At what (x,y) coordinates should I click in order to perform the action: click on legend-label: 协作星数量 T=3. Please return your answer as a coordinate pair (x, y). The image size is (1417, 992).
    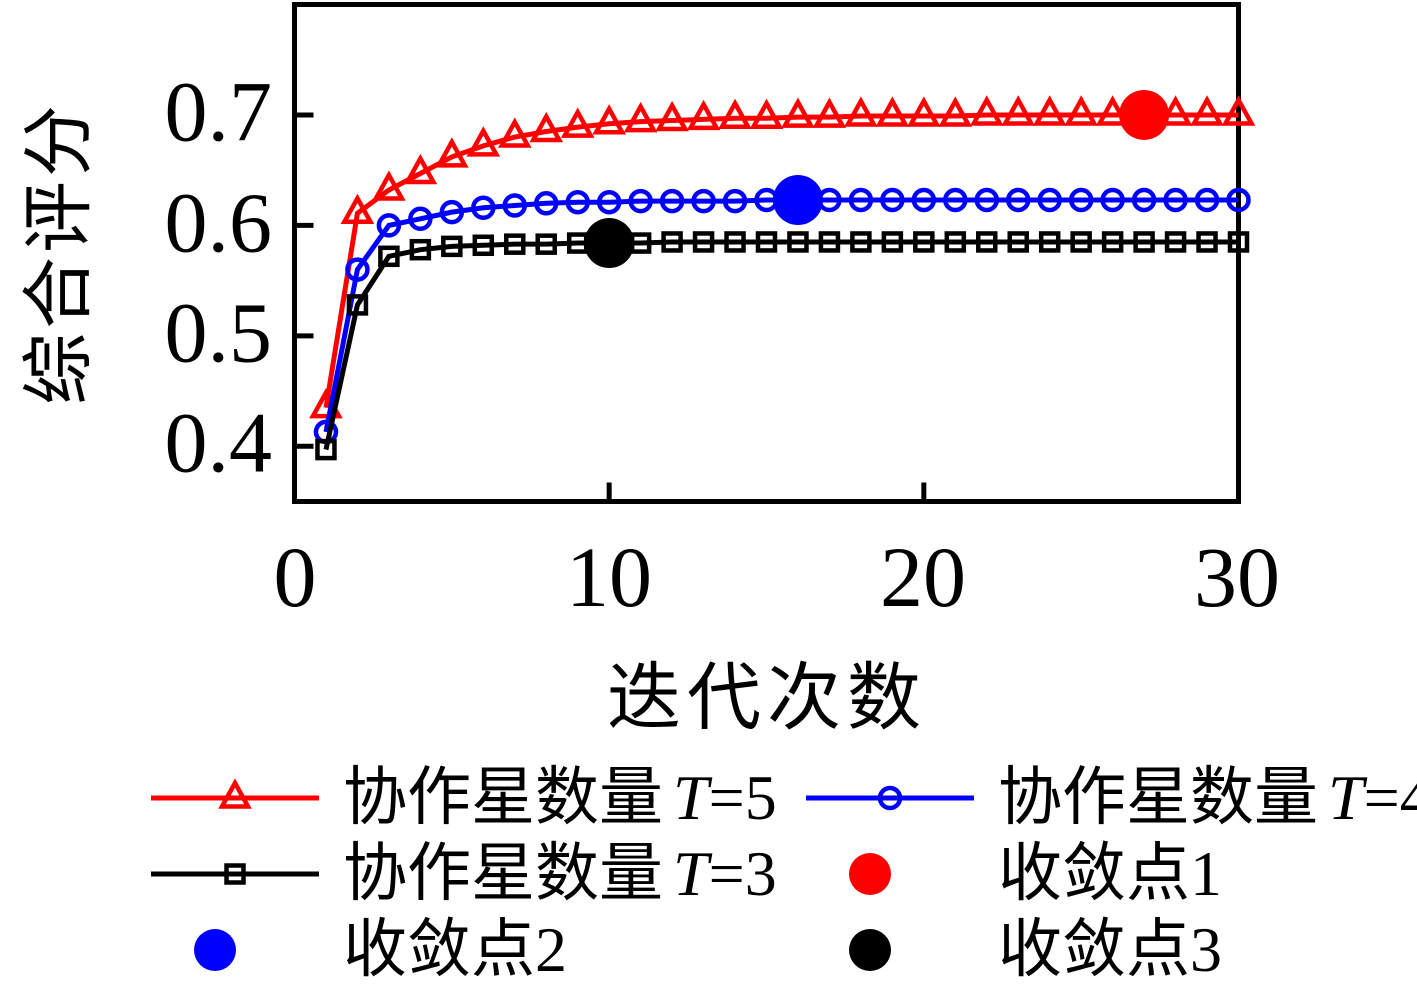
    Looking at the image, I should click on (560, 873).